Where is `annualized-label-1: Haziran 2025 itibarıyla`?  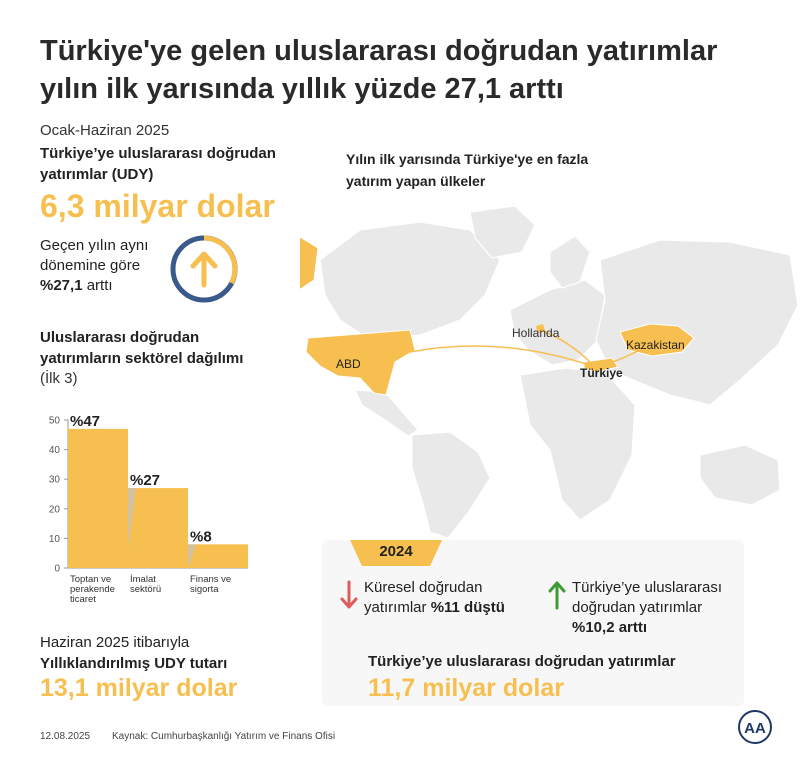 annualized-label-1: Haziran 2025 itibarıyla is located at coordinates (115, 642).